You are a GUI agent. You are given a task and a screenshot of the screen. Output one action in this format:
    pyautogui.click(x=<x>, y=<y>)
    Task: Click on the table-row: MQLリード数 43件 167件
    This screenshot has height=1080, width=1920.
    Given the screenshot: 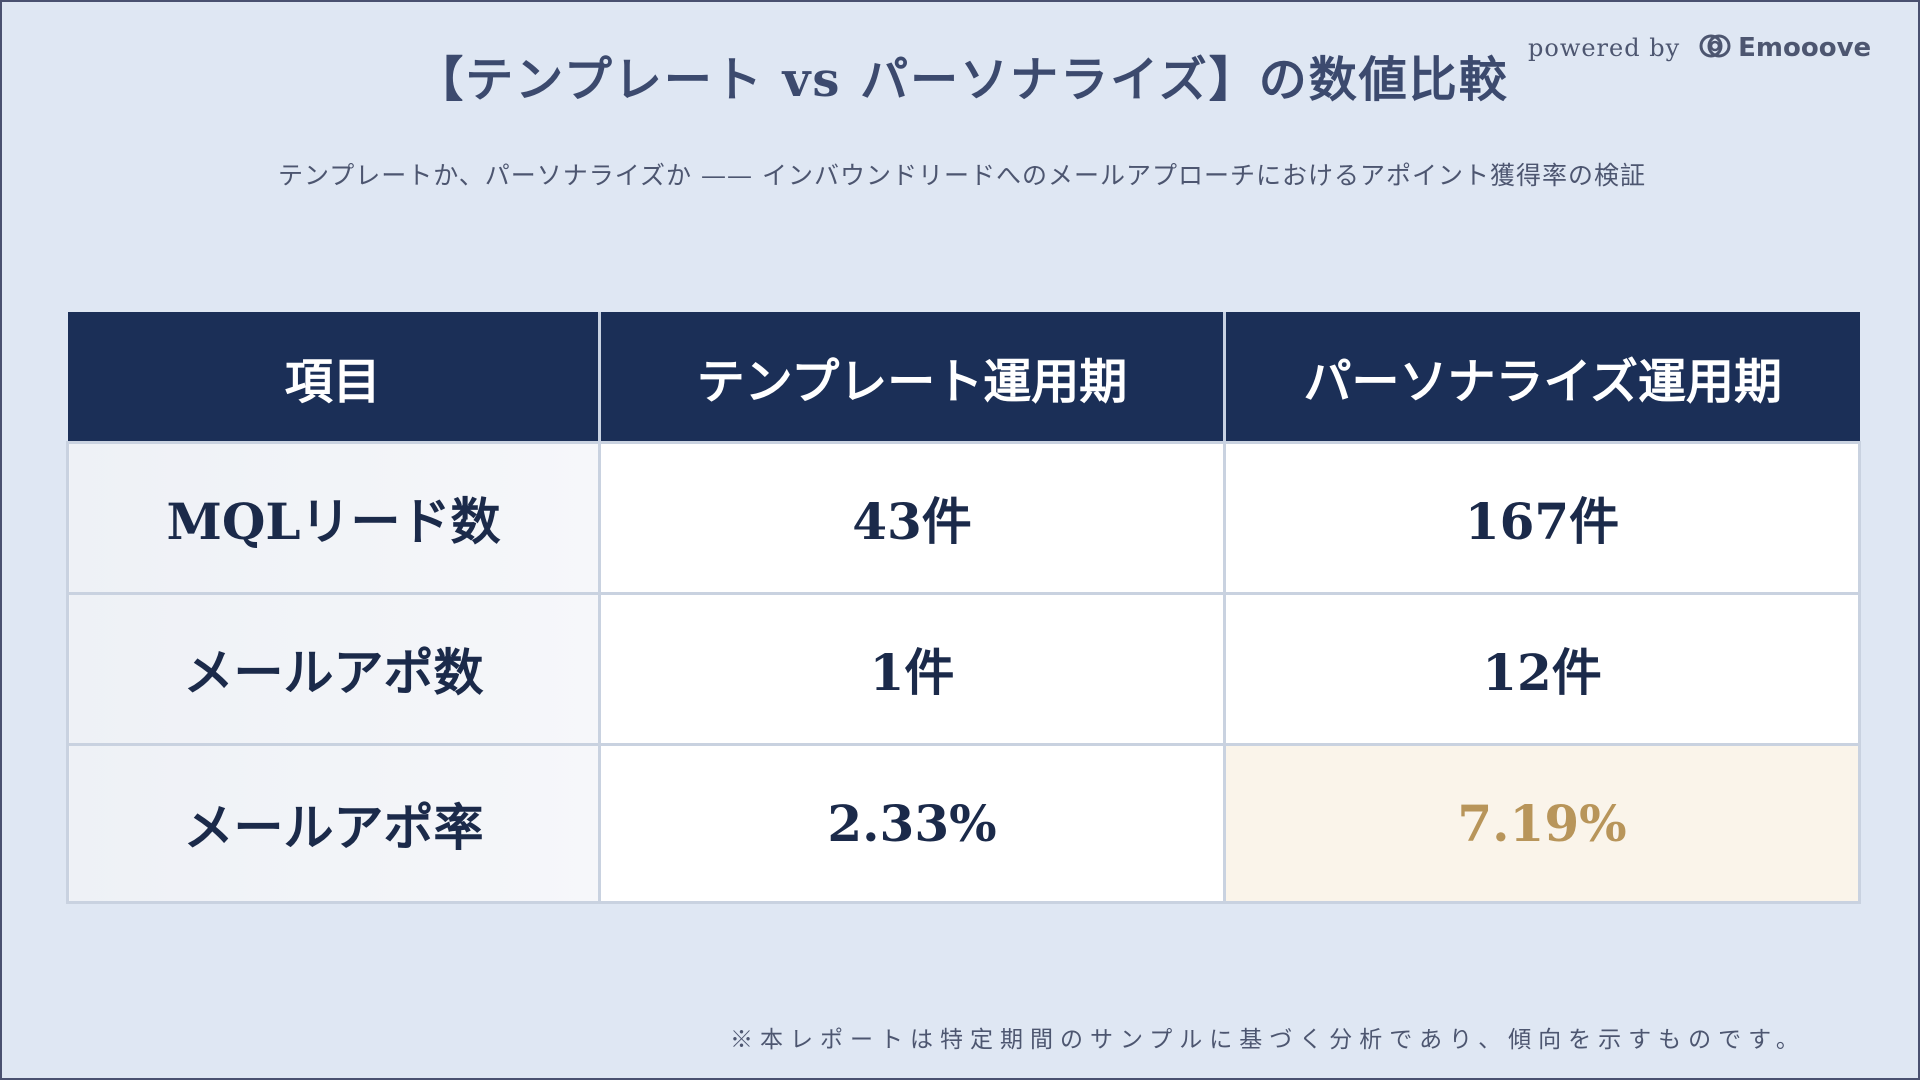 What is the action you would take?
    pyautogui.click(x=963, y=518)
    